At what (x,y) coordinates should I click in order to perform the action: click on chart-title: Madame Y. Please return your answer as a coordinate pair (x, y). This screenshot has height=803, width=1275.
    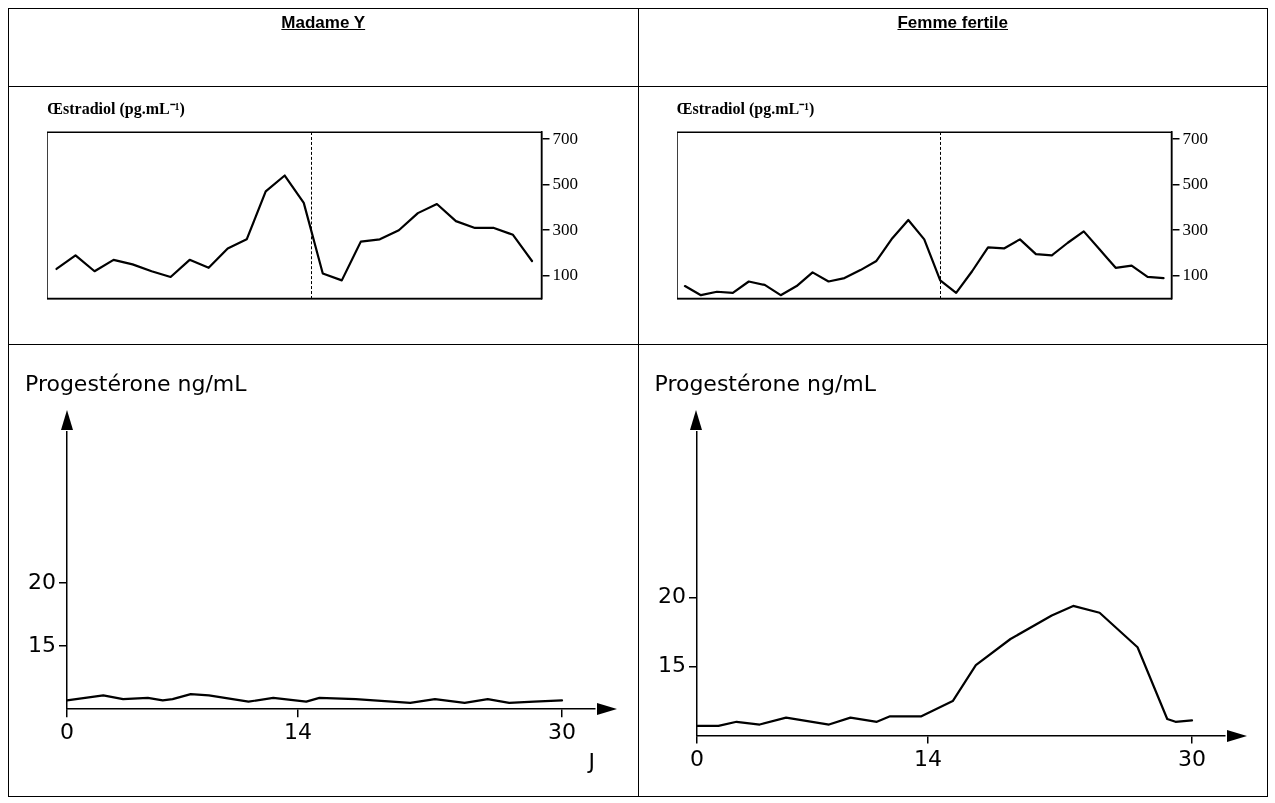
    Looking at the image, I should click on (324, 48).